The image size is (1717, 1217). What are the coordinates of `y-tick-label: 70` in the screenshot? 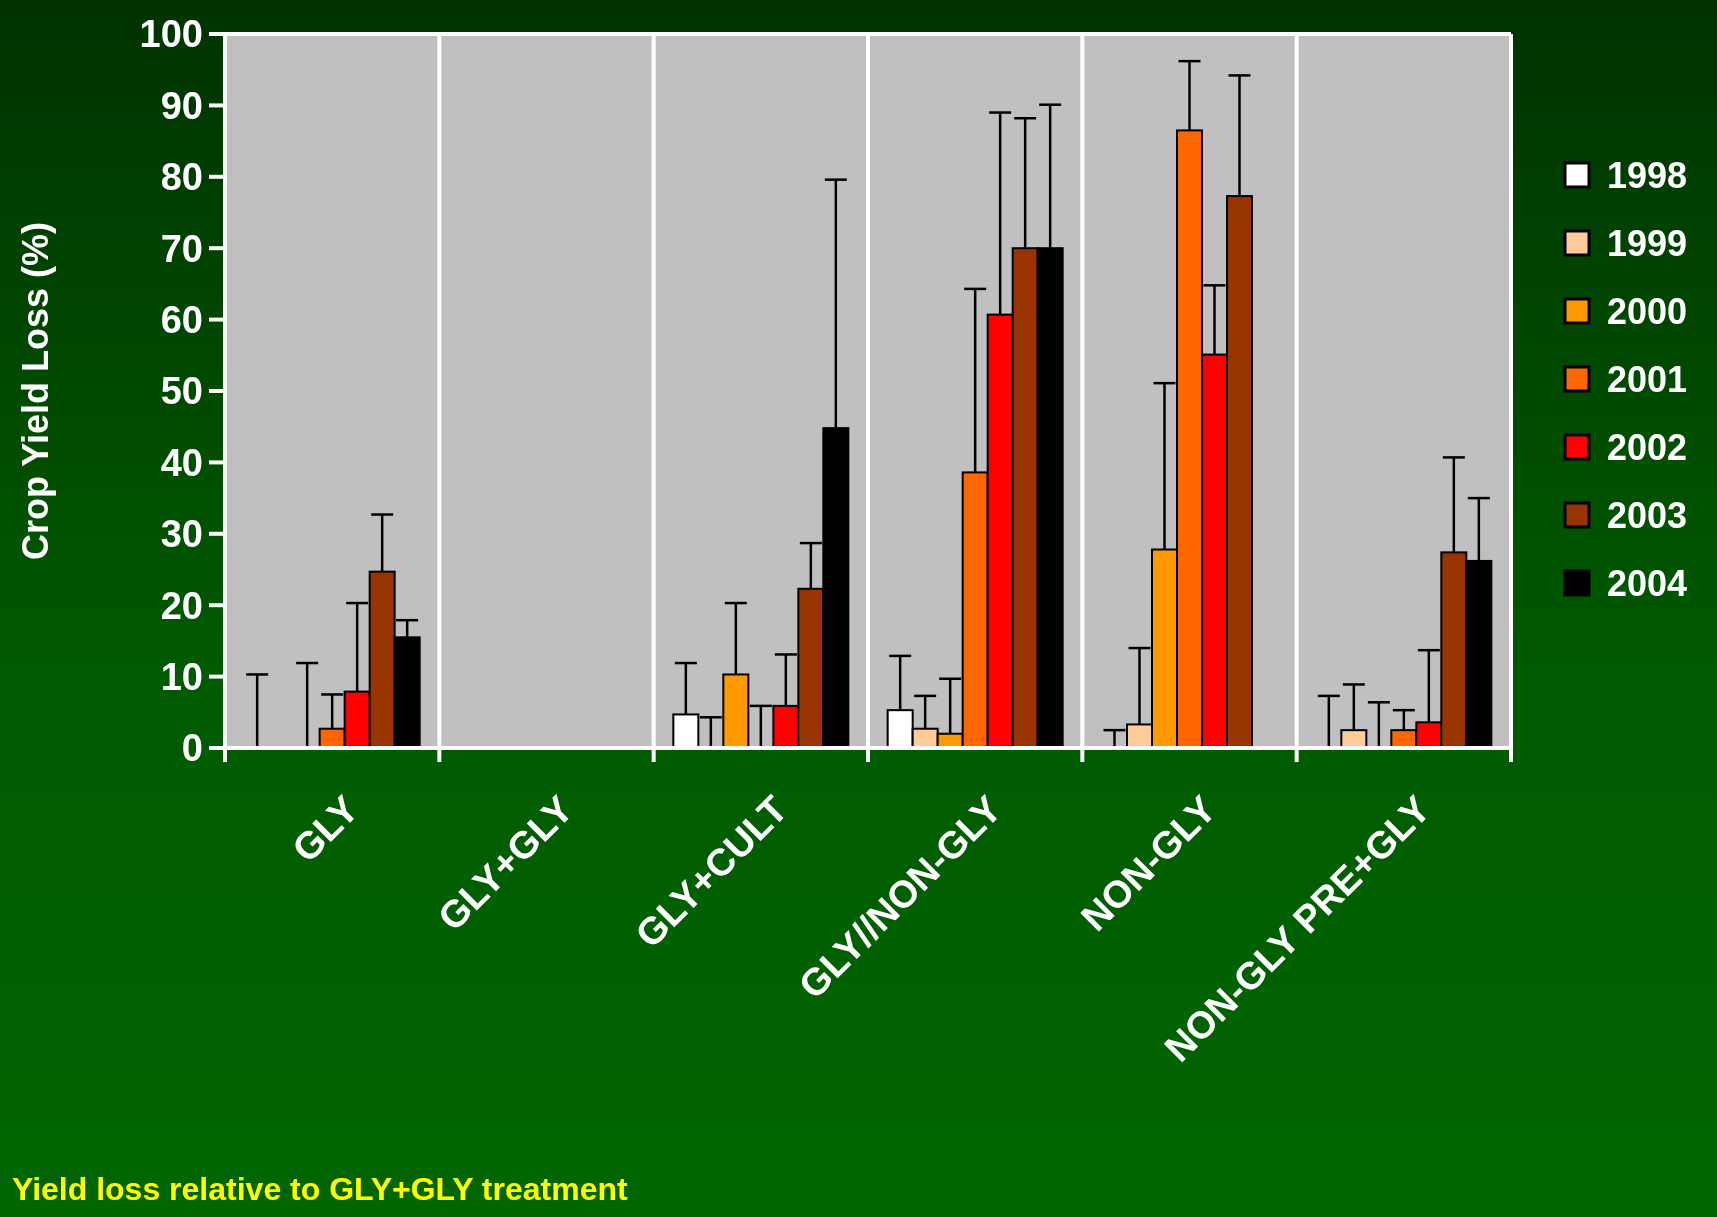 It's located at (181, 248).